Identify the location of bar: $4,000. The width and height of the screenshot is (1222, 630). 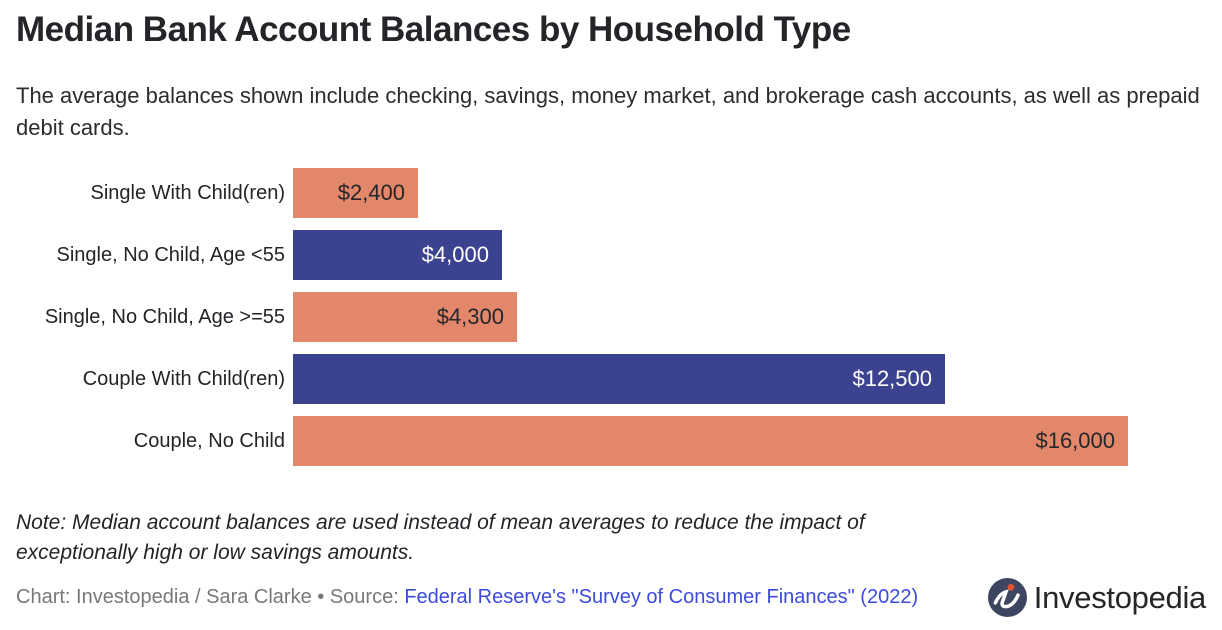
(397, 255).